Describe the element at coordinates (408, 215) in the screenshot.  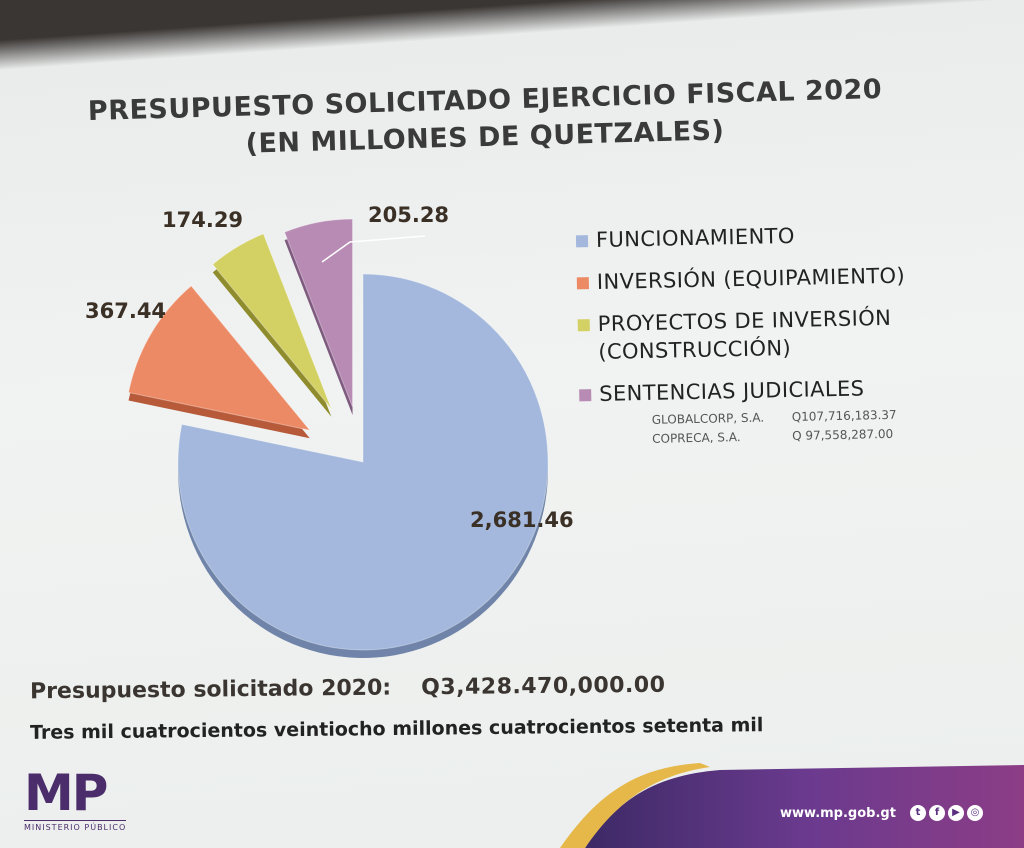
I see `slice-label-sentencias: 205.28` at that location.